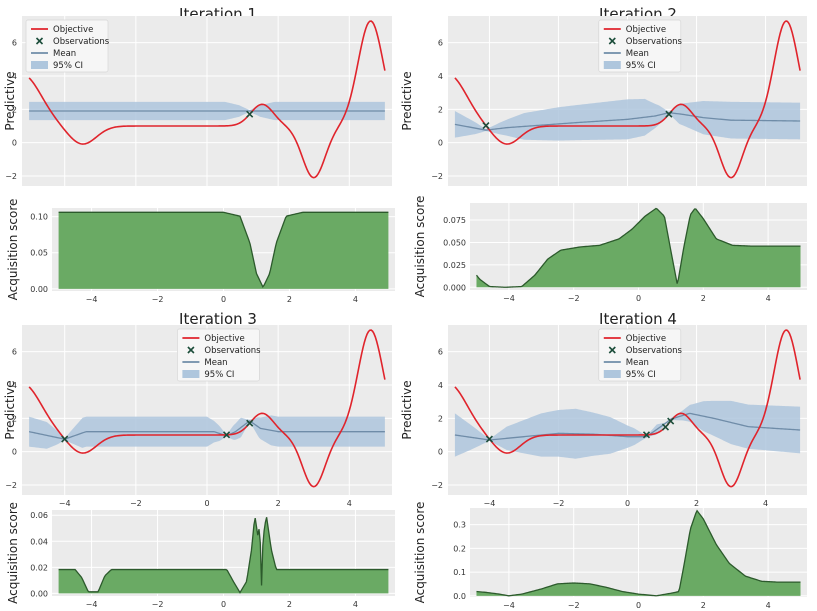 Image resolution: width=817 pixels, height=611 pixels. I want to click on ci-band, so click(627, 429).